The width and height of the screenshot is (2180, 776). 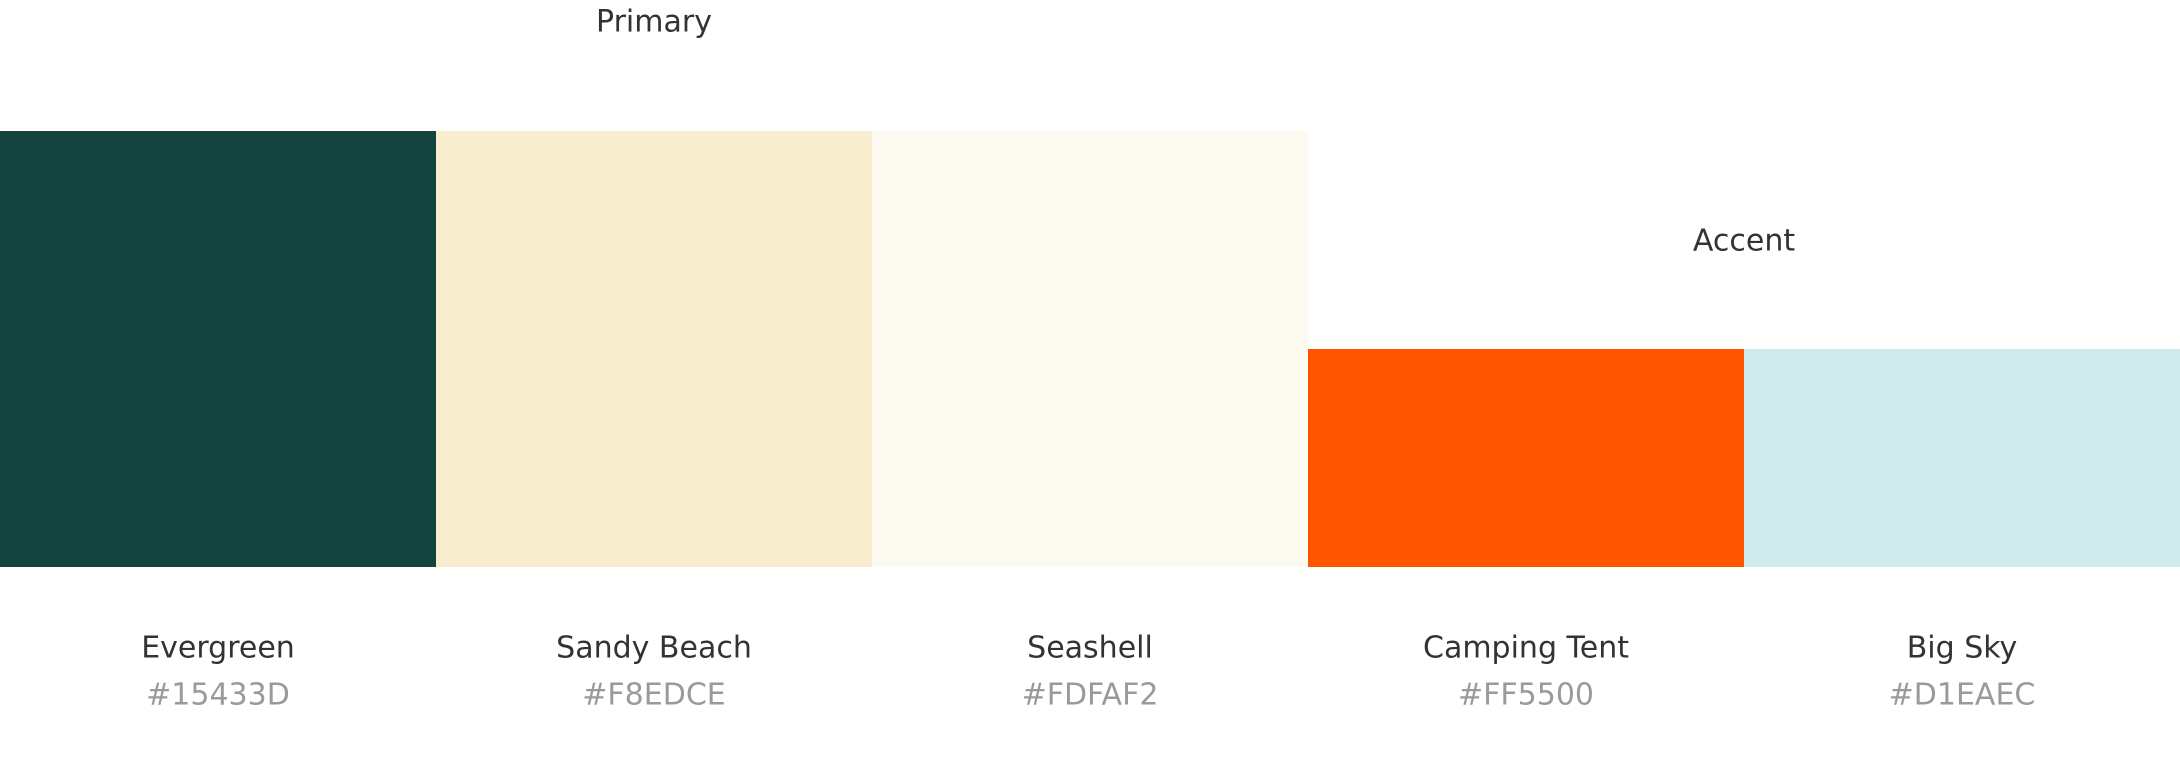 I want to click on swatch-hex: #F8EDCE, so click(x=654, y=695).